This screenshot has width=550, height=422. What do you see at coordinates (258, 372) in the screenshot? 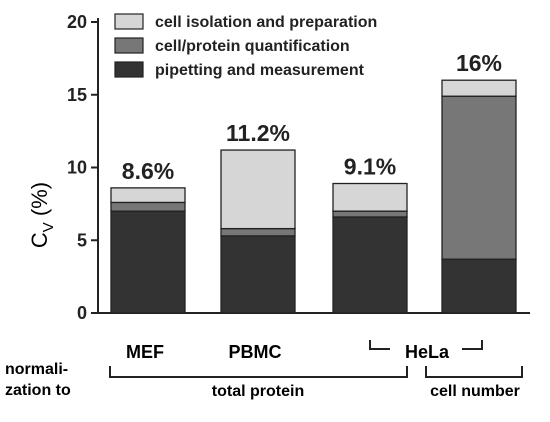
I see `total-protein-bracket` at bounding box center [258, 372].